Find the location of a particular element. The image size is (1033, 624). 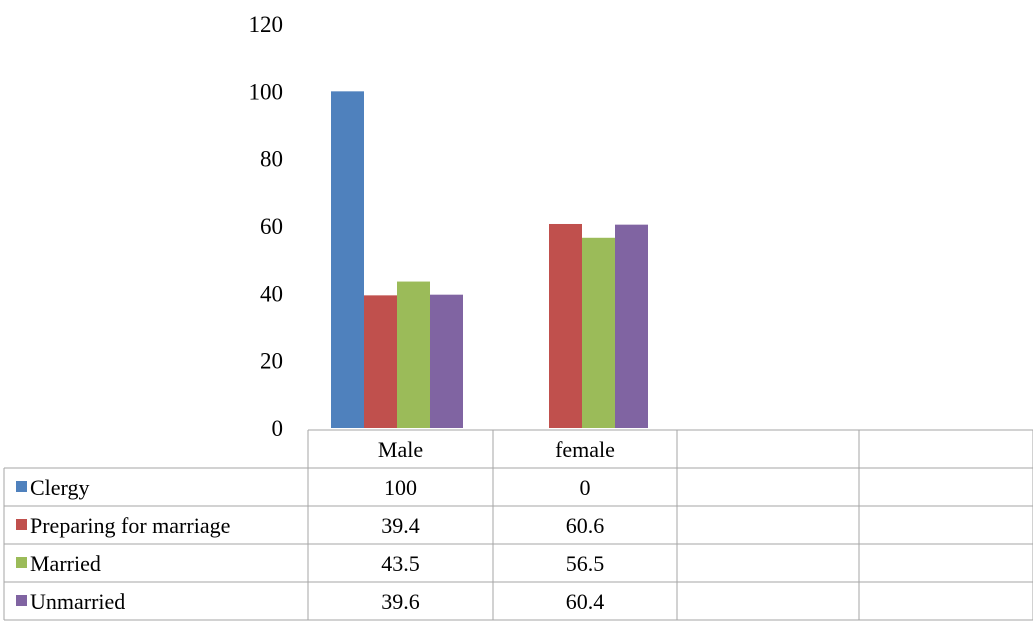

y-tick-label: 80 is located at coordinates (271, 159).